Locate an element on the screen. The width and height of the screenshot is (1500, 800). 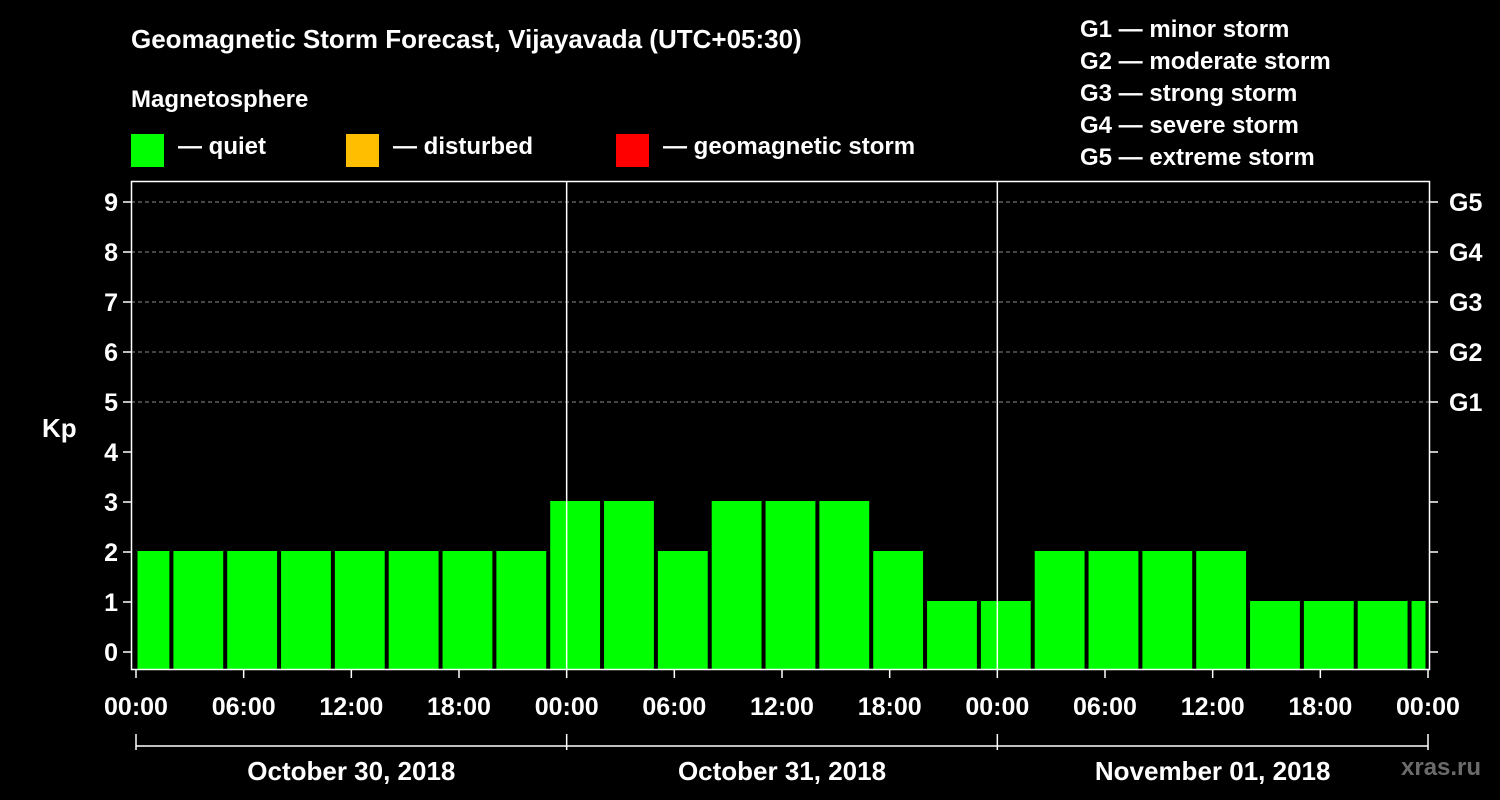
legend-label-disturbed: — disturbed is located at coordinates (463, 146).